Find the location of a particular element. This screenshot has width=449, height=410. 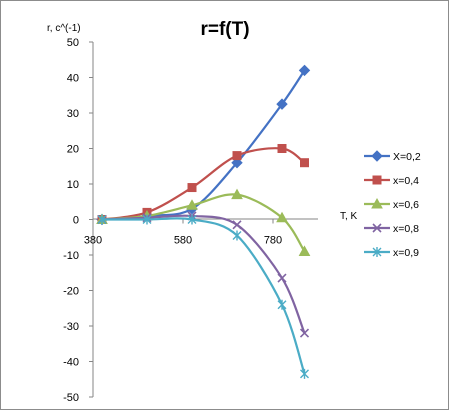

y-ticks: -50 -40 -30 -20 -10 0 10 20 30 40 50 is located at coordinates (78, 220).